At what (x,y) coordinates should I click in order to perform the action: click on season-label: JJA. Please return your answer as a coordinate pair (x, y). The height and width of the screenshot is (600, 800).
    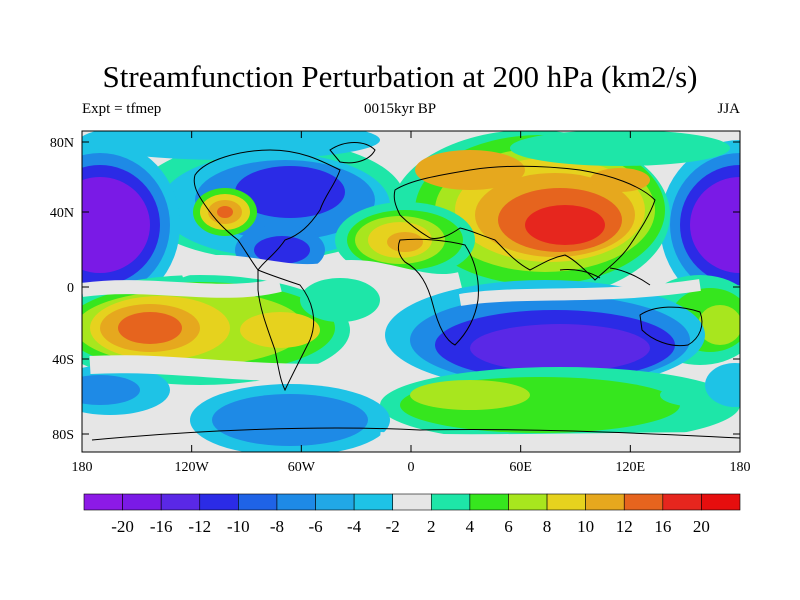
    Looking at the image, I should click on (728, 109).